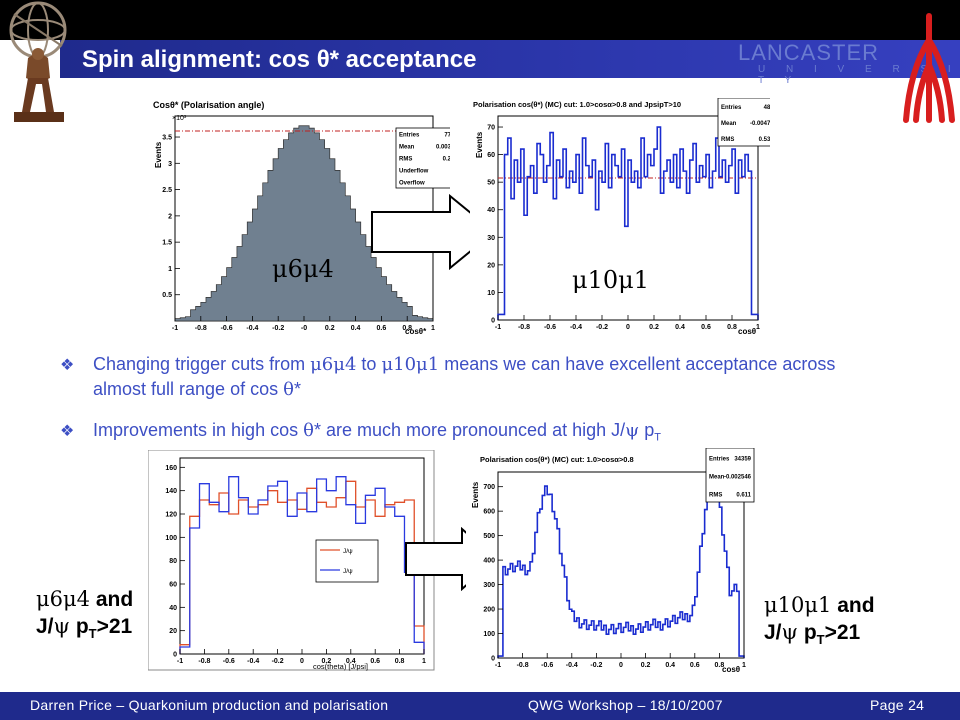 Image resolution: width=960 pixels, height=720 pixels. What do you see at coordinates (742, 460) in the screenshot?
I see `plot4-stat-value: 34359` at bounding box center [742, 460].